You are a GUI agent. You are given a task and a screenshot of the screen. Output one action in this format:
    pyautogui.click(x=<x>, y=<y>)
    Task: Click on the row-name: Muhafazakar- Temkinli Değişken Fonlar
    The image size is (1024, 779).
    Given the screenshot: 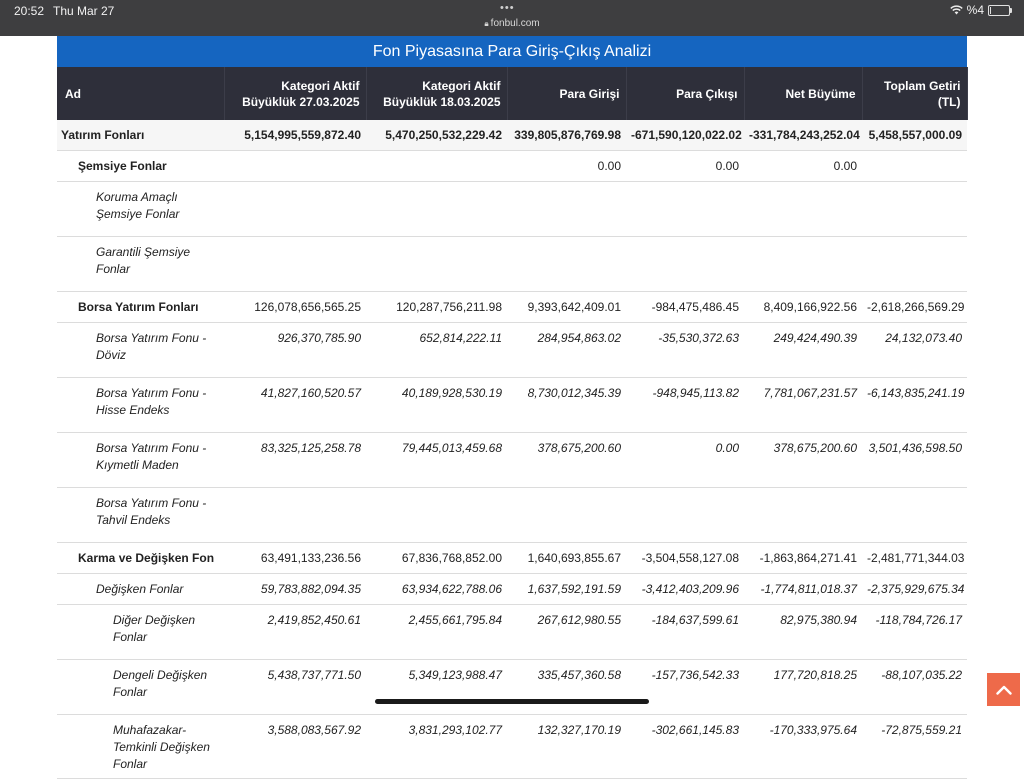 What is the action you would take?
    pyautogui.click(x=140, y=746)
    